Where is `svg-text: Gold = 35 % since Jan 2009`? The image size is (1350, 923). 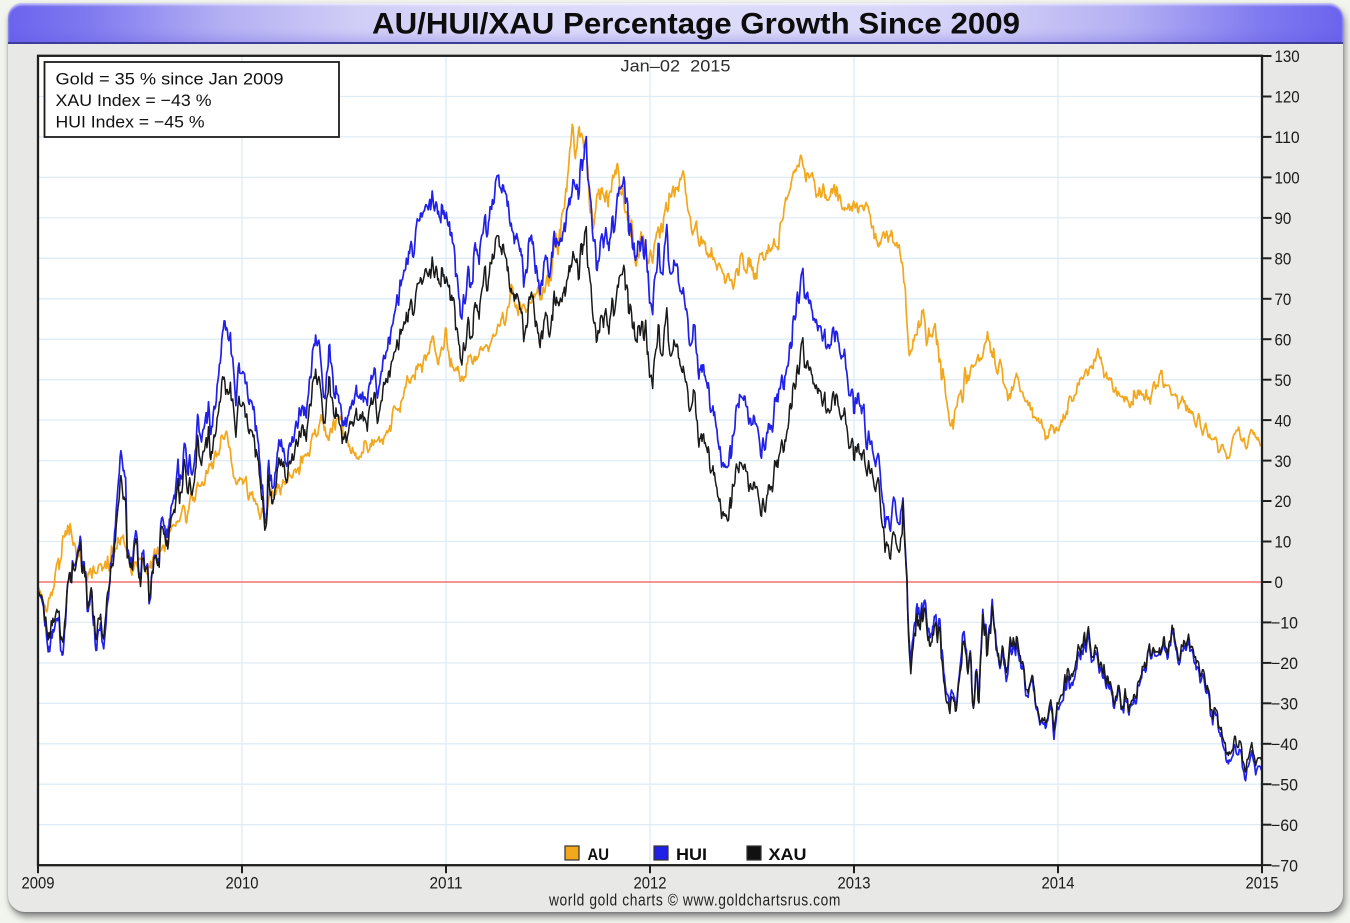 svg-text: Gold = 35 % since Jan 2009 is located at coordinates (170, 79).